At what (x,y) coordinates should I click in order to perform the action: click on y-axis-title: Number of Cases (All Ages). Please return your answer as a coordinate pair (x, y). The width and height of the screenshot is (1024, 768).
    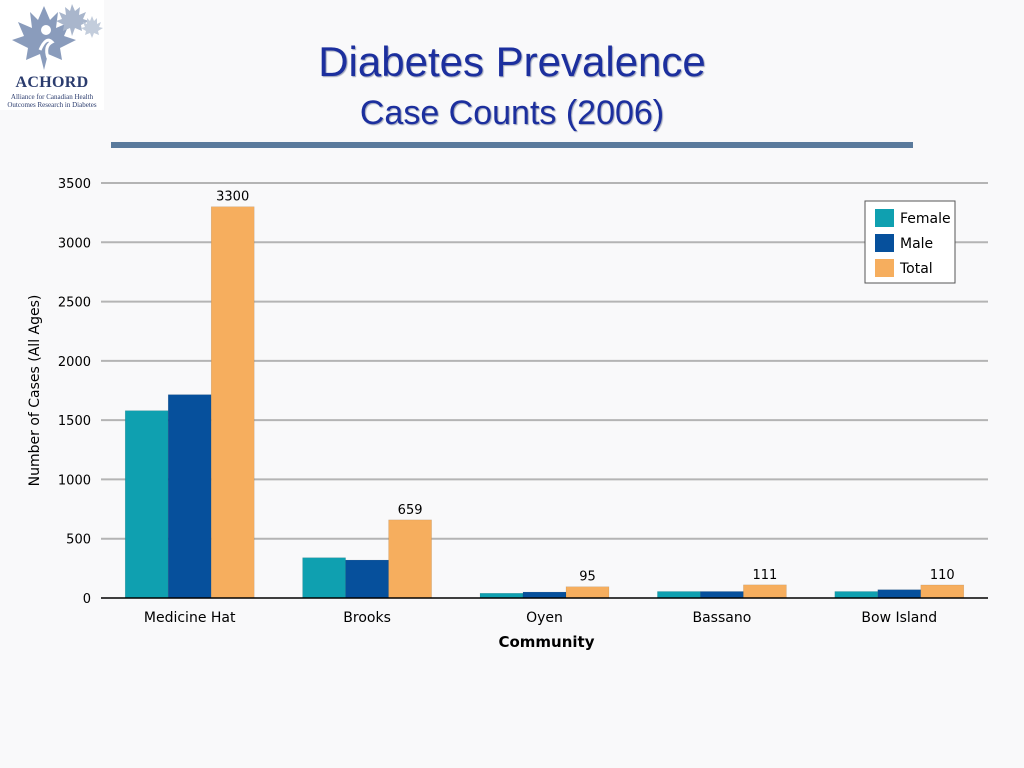
    Looking at the image, I should click on (35, 391).